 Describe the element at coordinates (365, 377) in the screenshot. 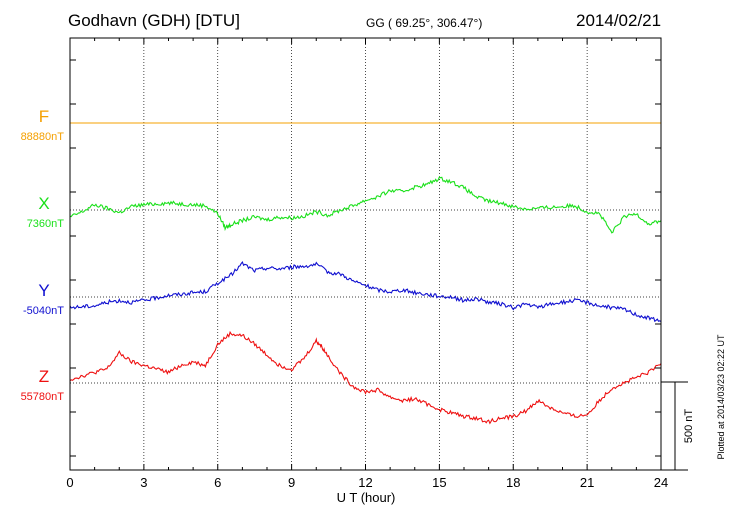

I see `series-z-line` at that location.